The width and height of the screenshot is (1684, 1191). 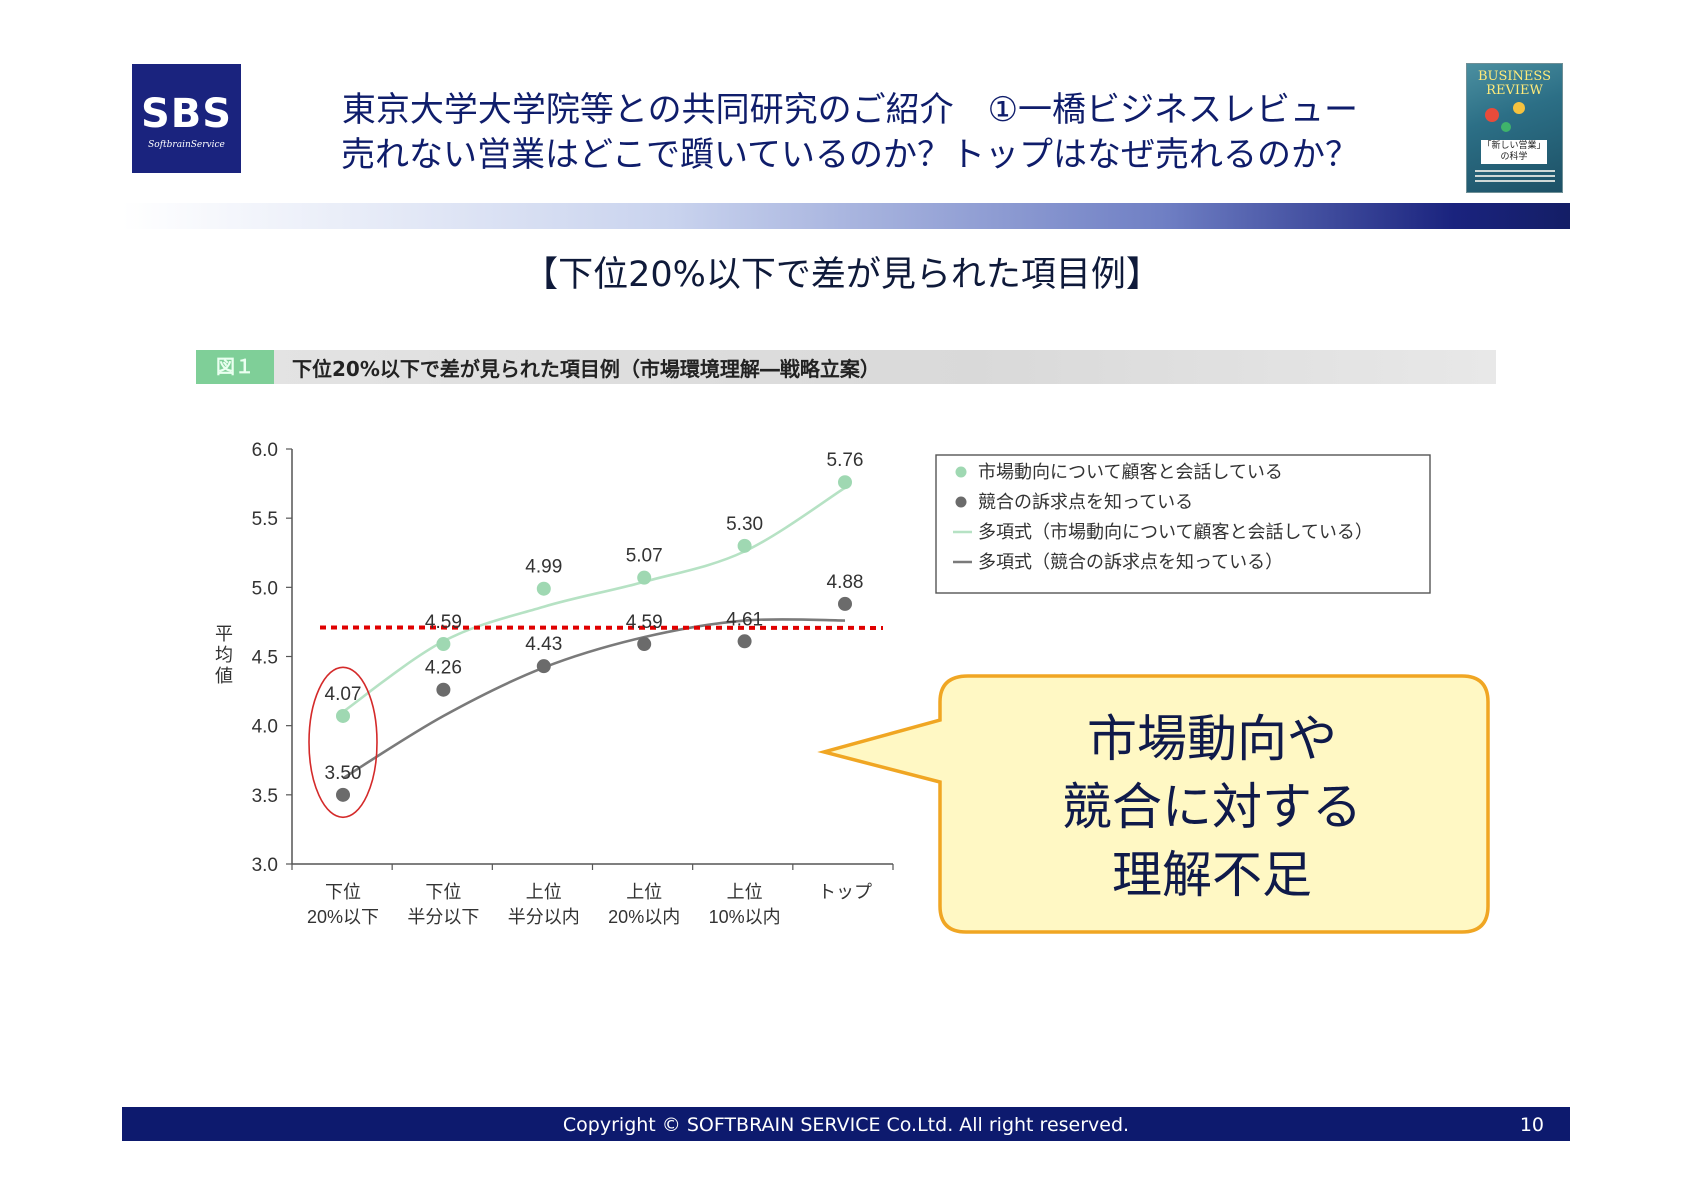 I want to click on data-label: 4.07, so click(x=343, y=694).